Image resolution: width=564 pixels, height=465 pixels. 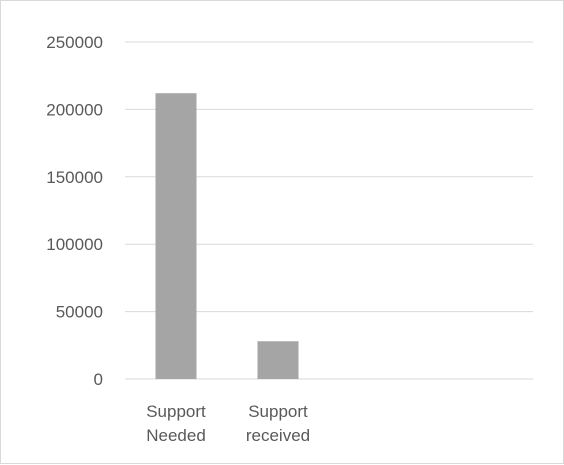 I want to click on x-tick-label: received, so click(x=278, y=435).